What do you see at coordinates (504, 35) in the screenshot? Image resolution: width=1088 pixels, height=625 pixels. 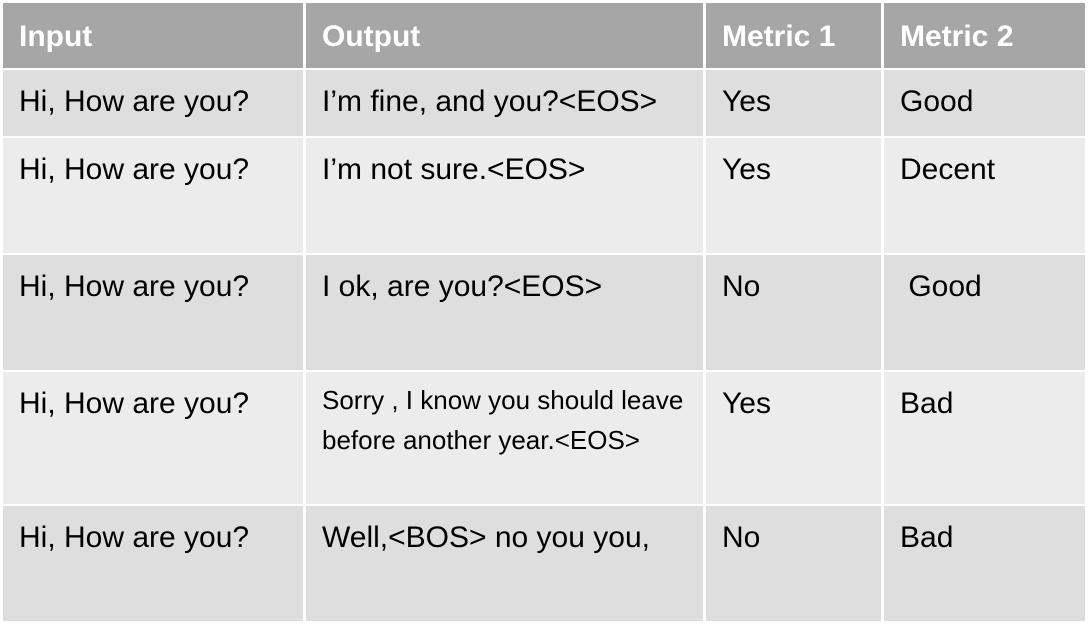 I see `header-cell: Output` at bounding box center [504, 35].